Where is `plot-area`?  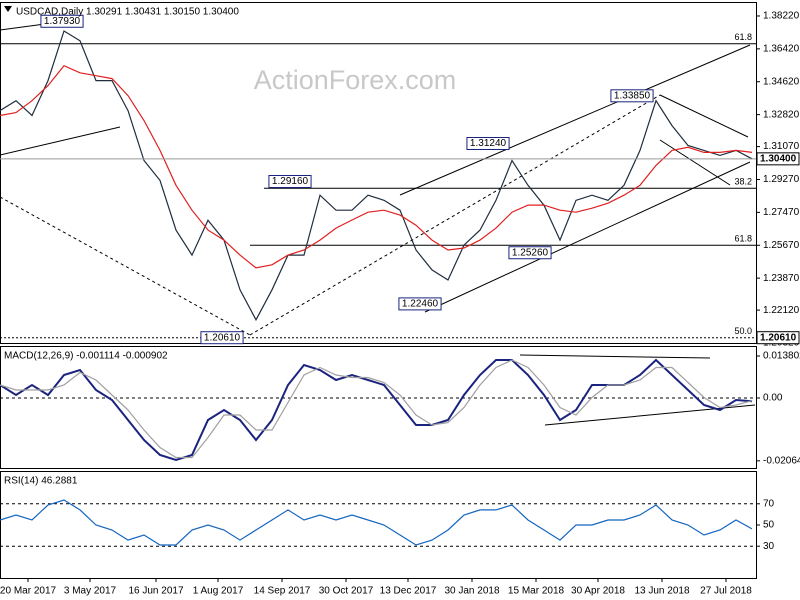 plot-area is located at coordinates (378, 523).